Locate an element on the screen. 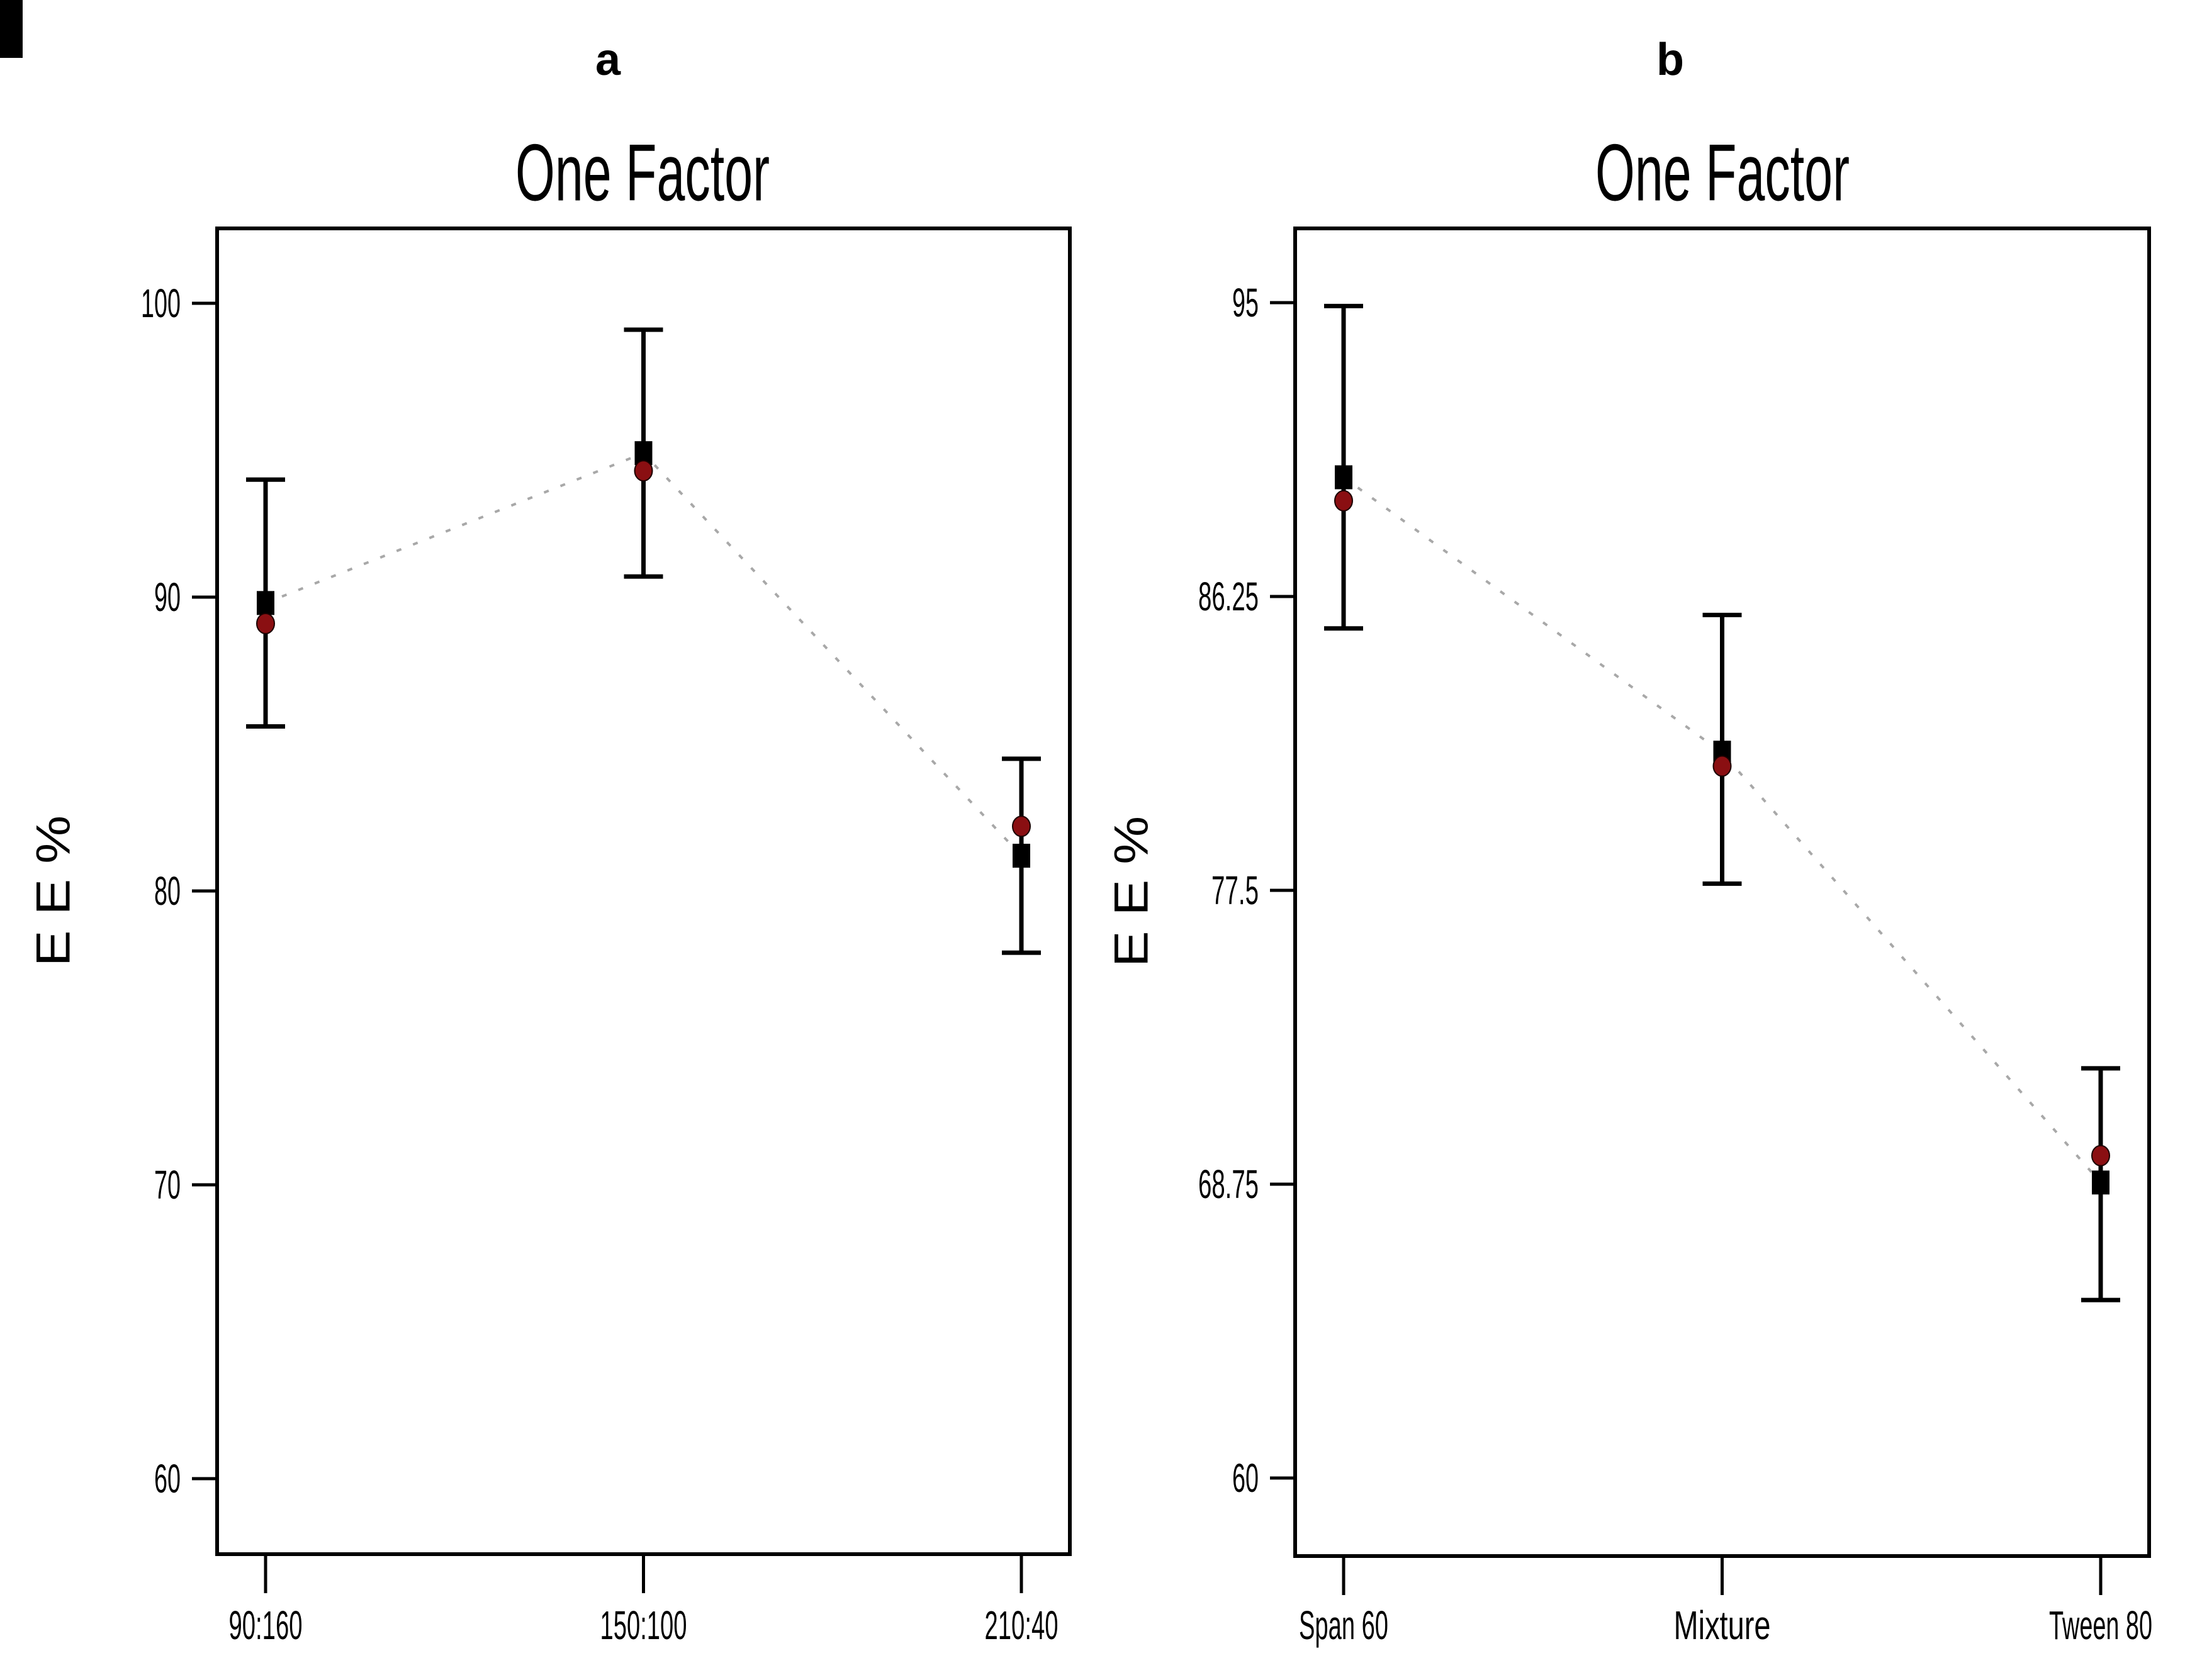 This screenshot has height=1680, width=2202. y-tick-label: 68.75 is located at coordinates (1228, 1184).